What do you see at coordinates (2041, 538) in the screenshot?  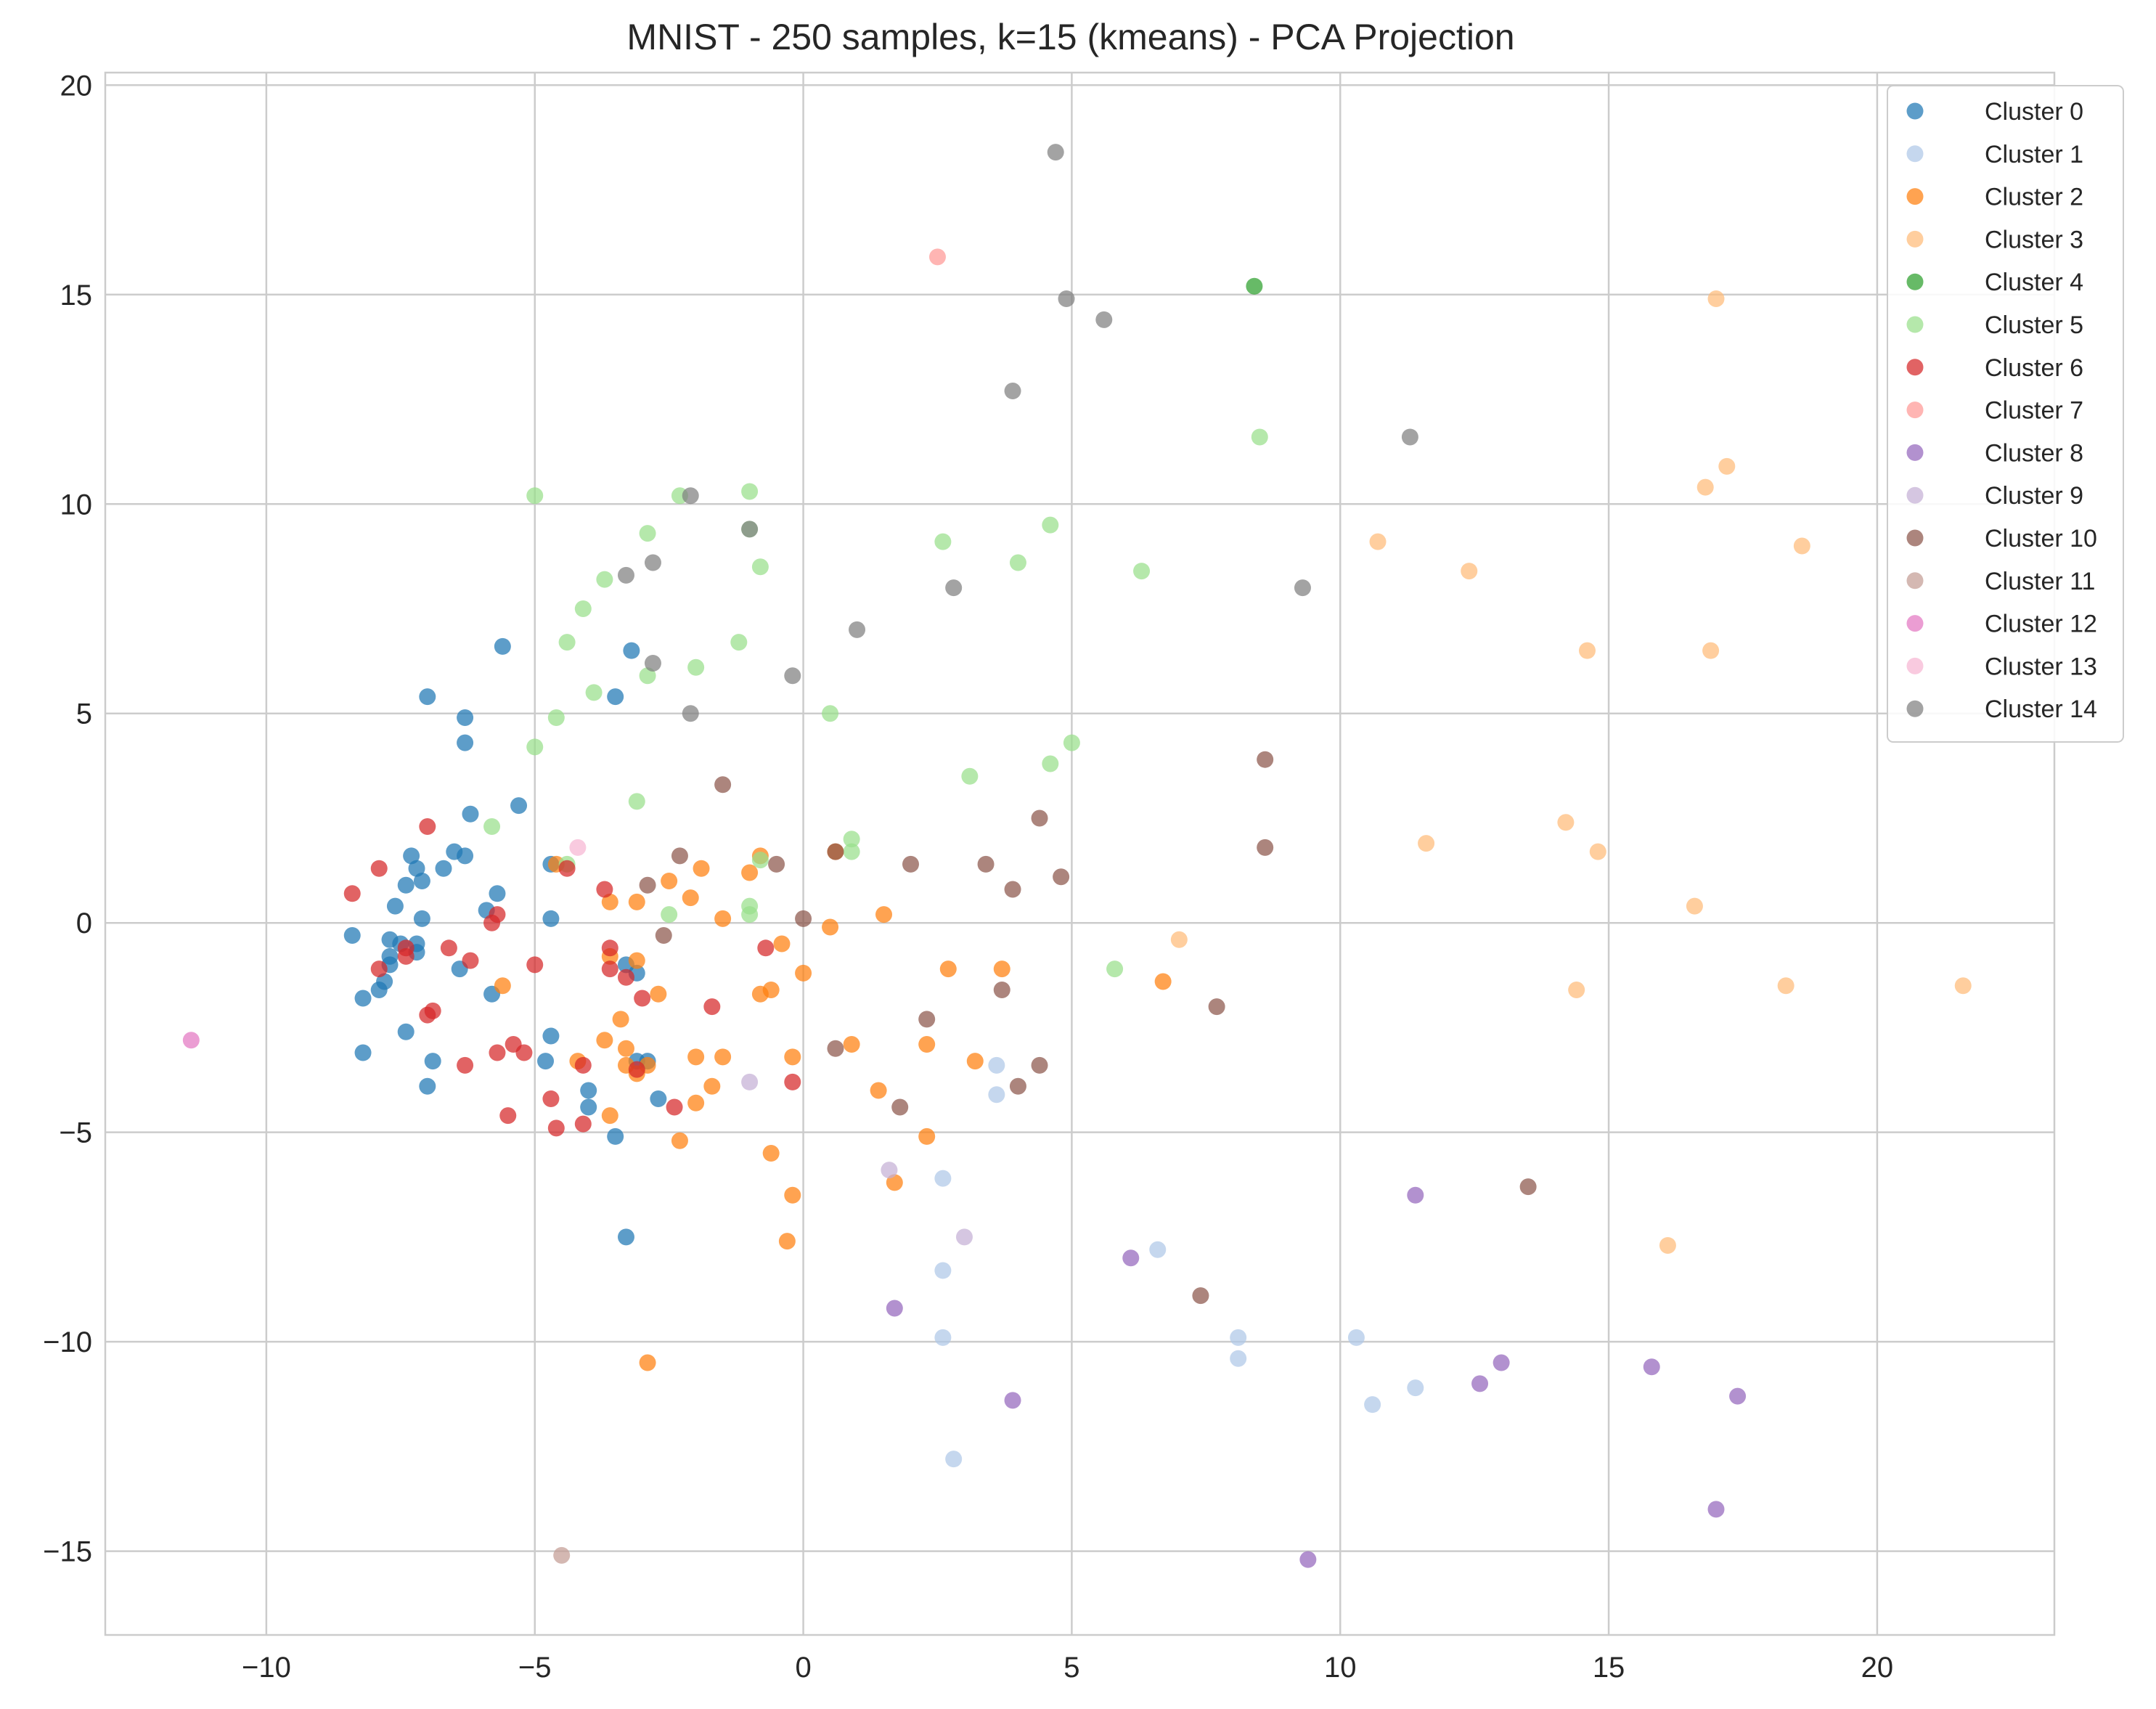 I see `legend-label: Cluster 10` at bounding box center [2041, 538].